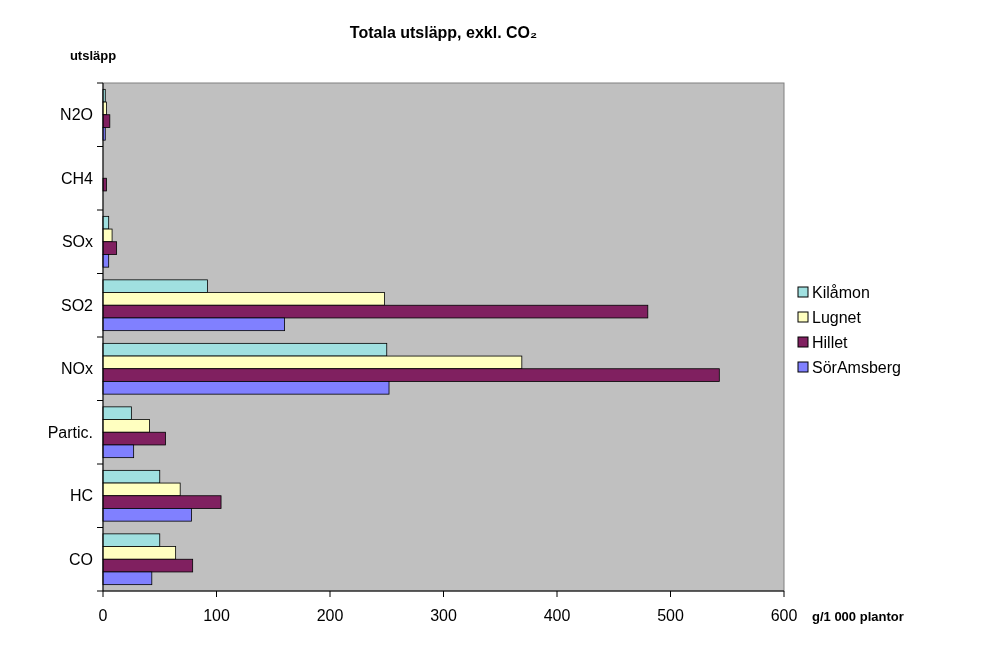 The width and height of the screenshot is (1004, 659). Describe the element at coordinates (103, 615) in the screenshot. I see `x-tick-label: 0` at that location.